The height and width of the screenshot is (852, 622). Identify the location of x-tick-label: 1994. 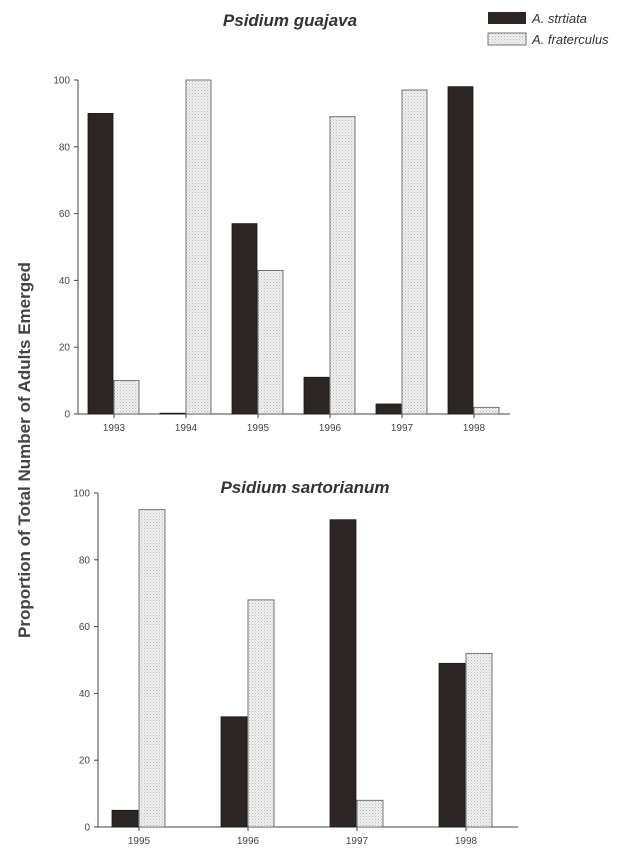
(186, 428).